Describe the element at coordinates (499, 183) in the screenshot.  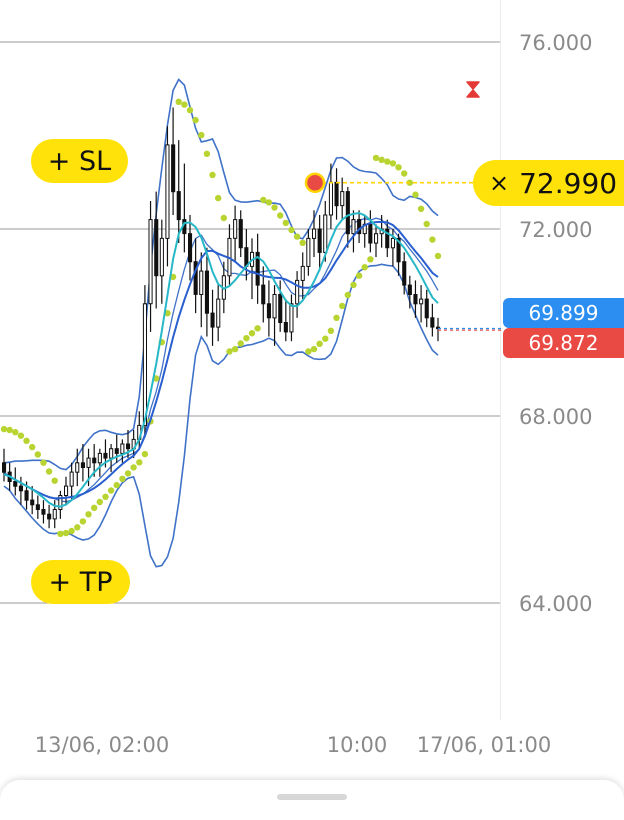
I see `close-order-icon: ×` at that location.